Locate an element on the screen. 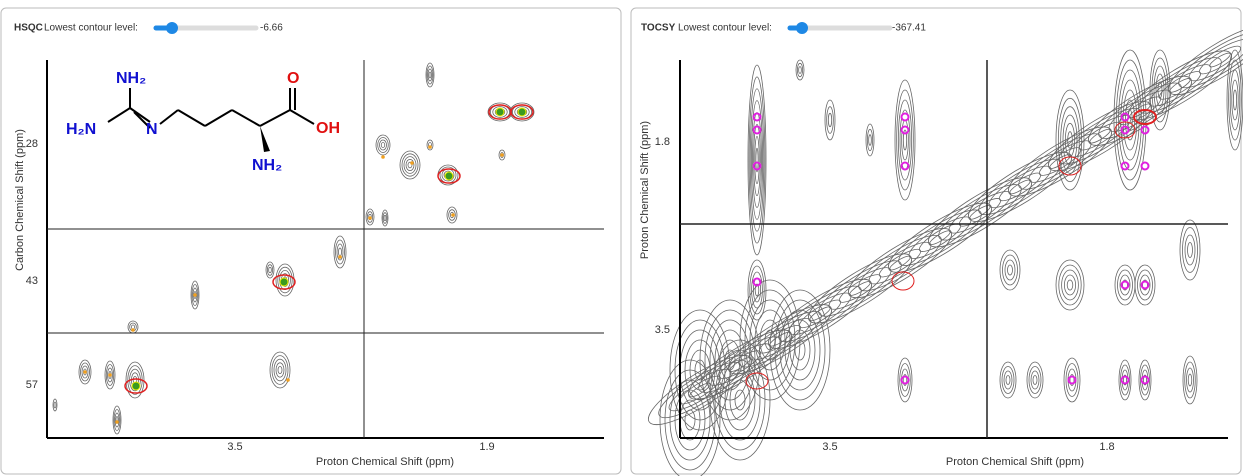 This screenshot has height=476, width=1243. y-axis-label: Proton Chemical Shift (ppm) is located at coordinates (645, 190).